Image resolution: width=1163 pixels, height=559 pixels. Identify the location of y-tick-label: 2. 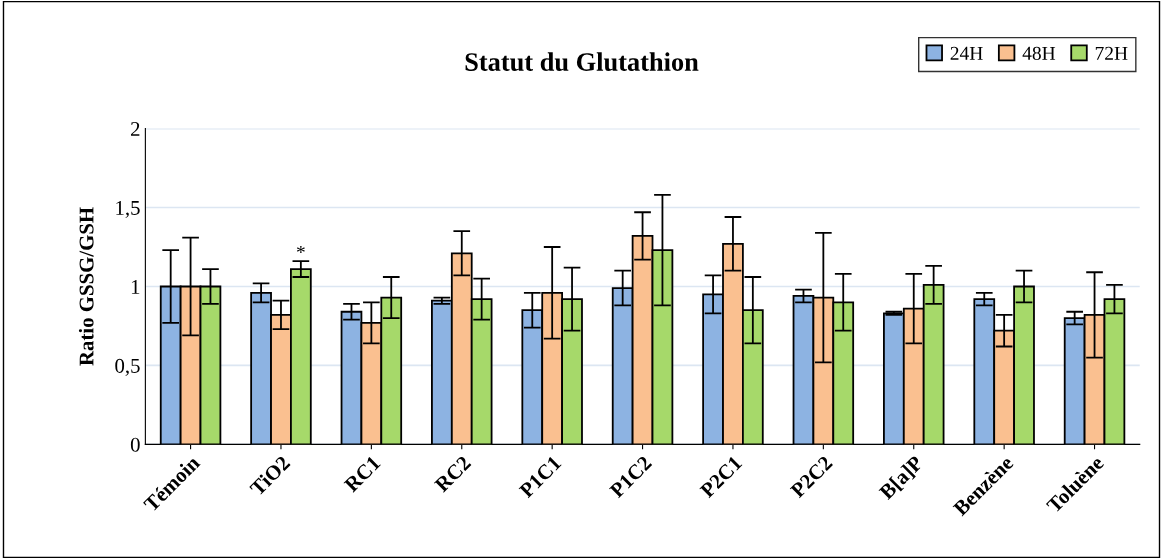
(135, 129).